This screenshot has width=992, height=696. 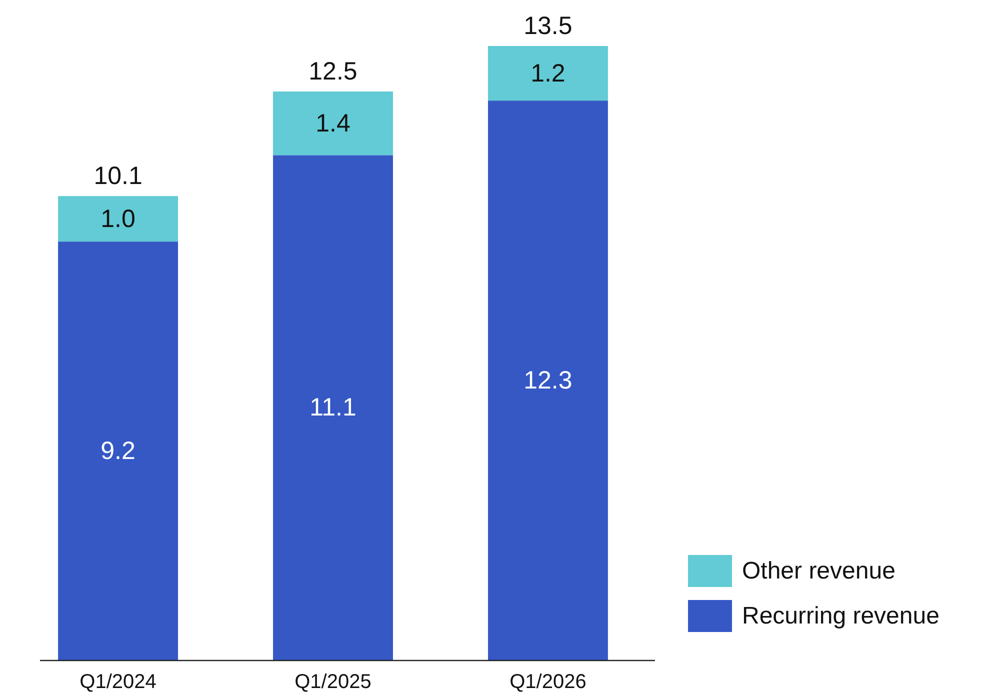 I want to click on total-label: 10.1, so click(x=118, y=176).